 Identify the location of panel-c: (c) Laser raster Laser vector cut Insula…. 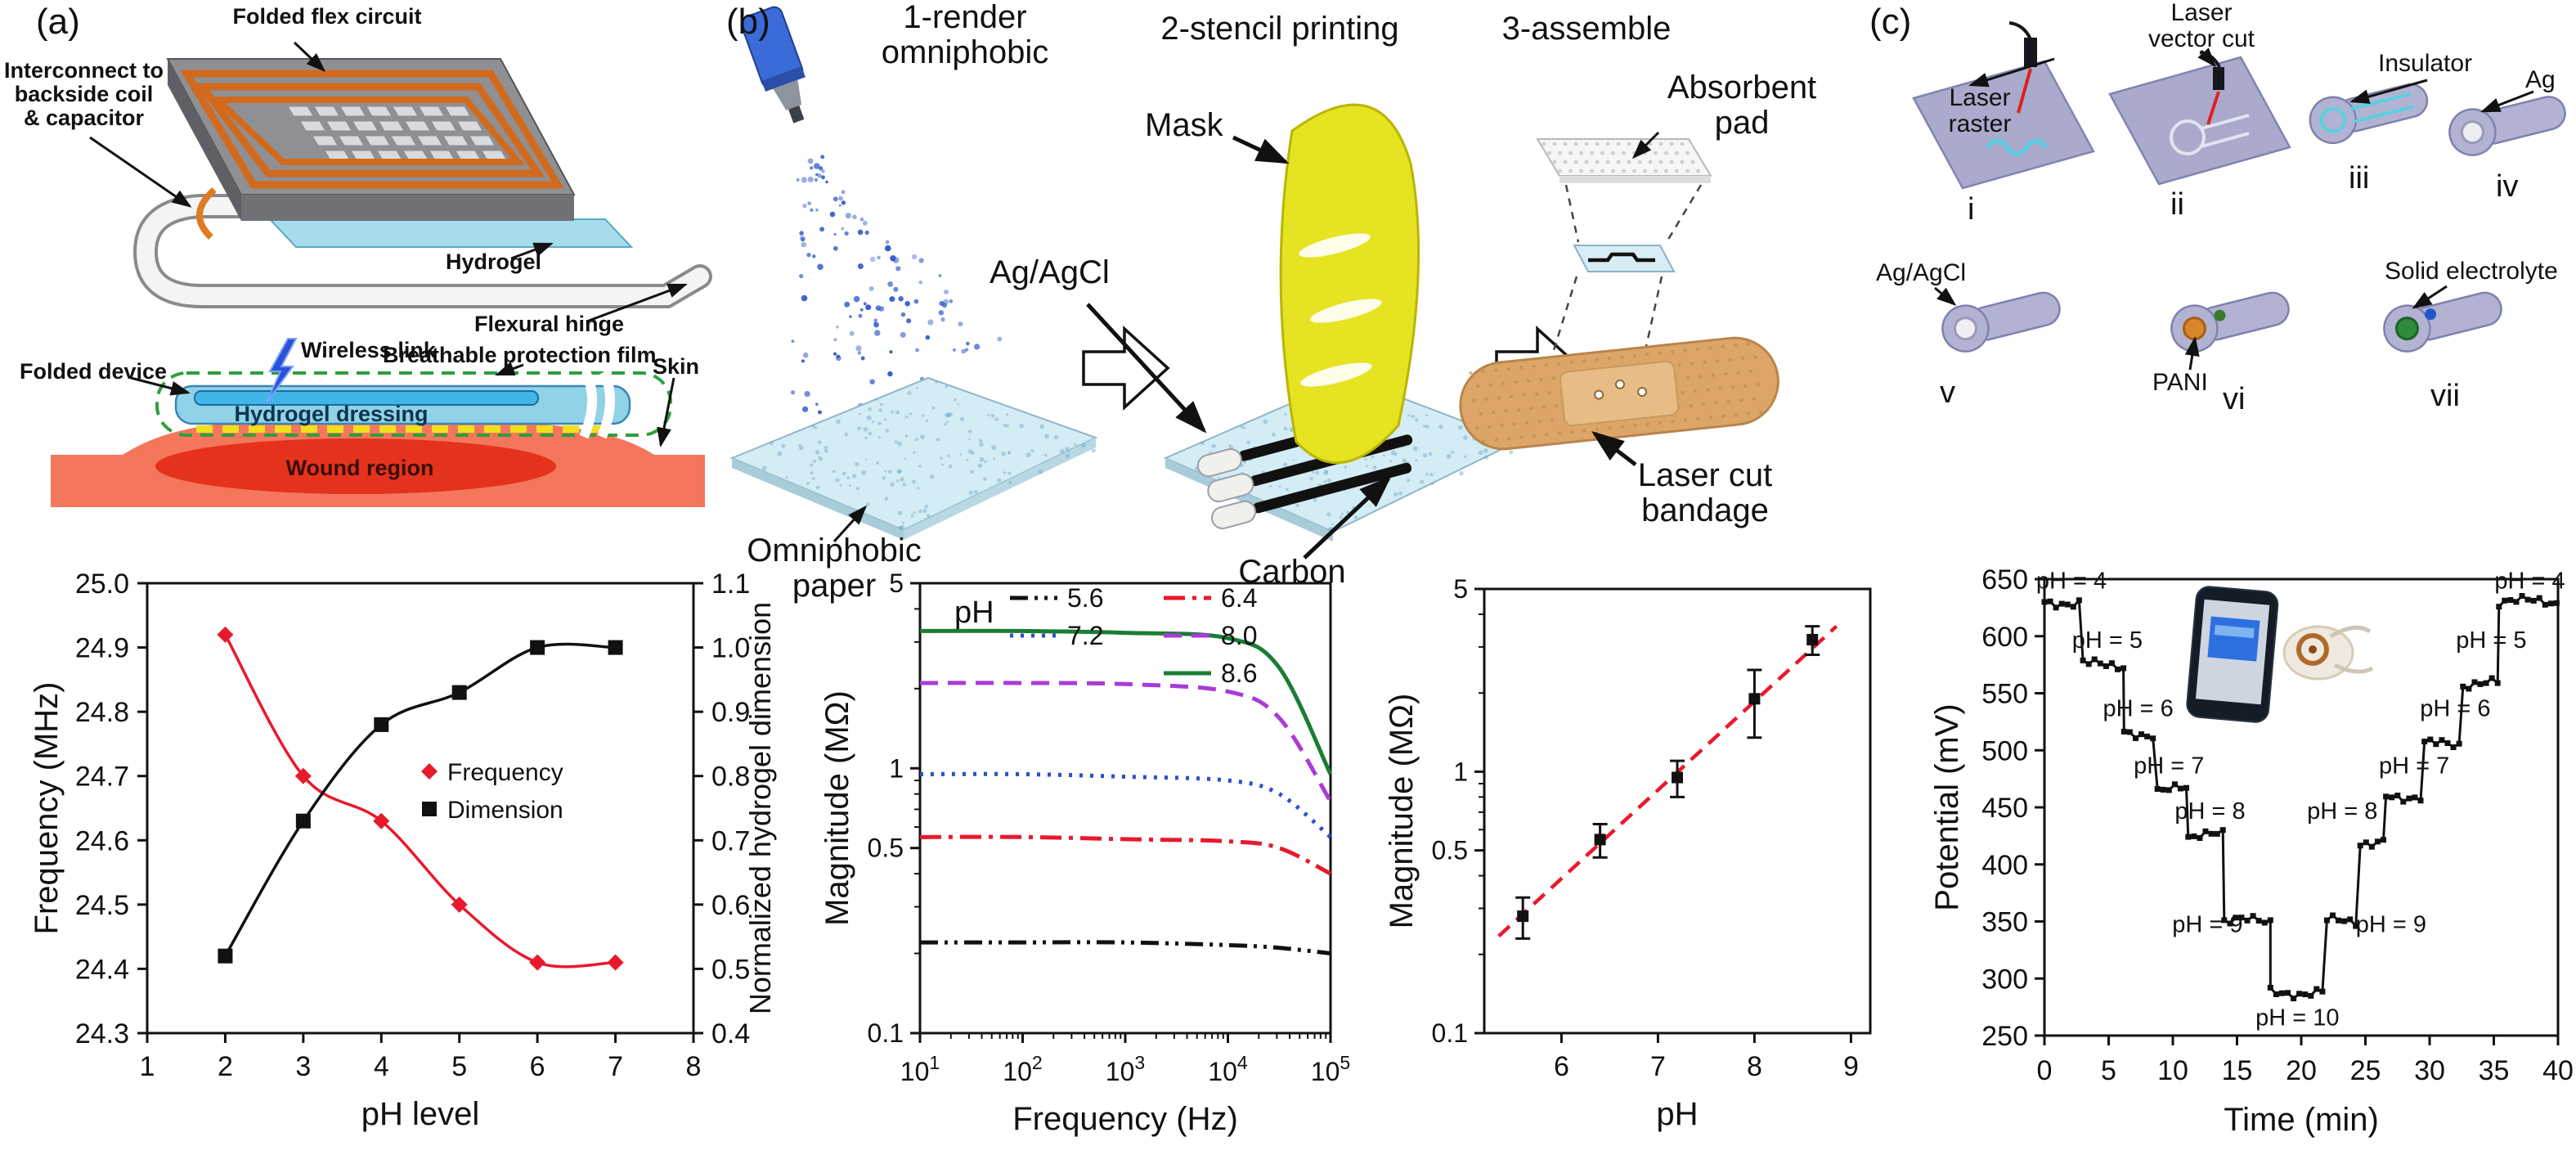
(2220, 229).